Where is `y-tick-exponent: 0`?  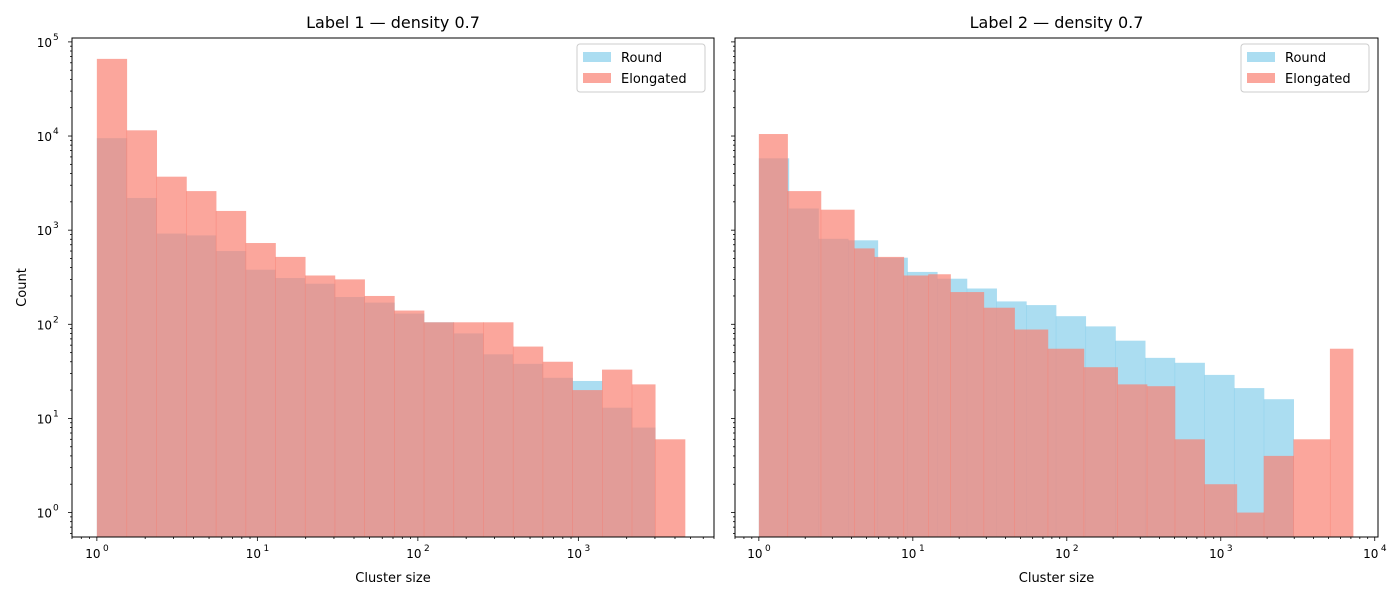
y-tick-exponent: 0 is located at coordinates (56, 509).